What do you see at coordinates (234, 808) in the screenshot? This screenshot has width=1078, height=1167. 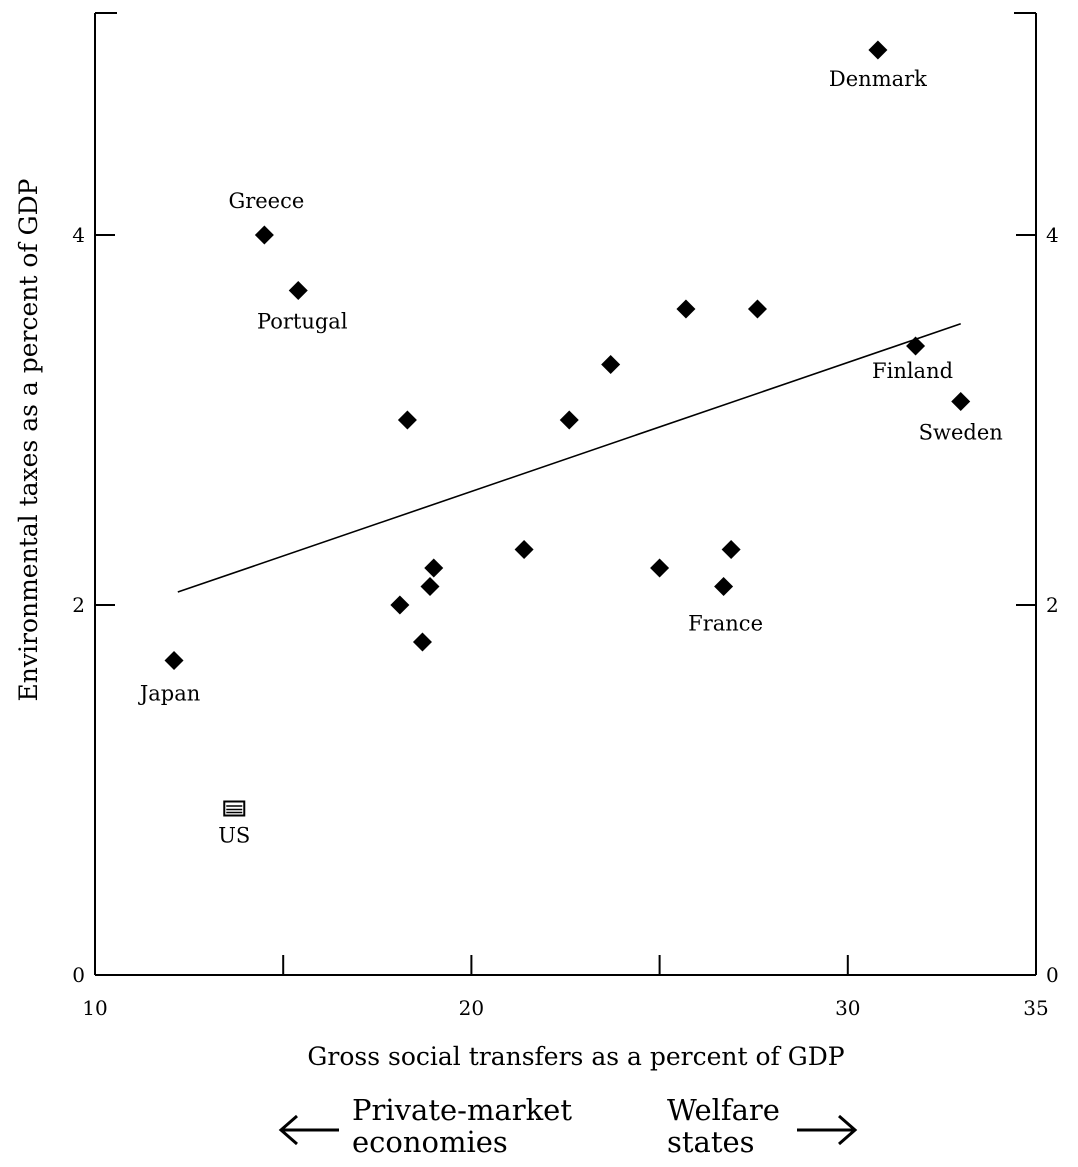 I see `data-point-us` at bounding box center [234, 808].